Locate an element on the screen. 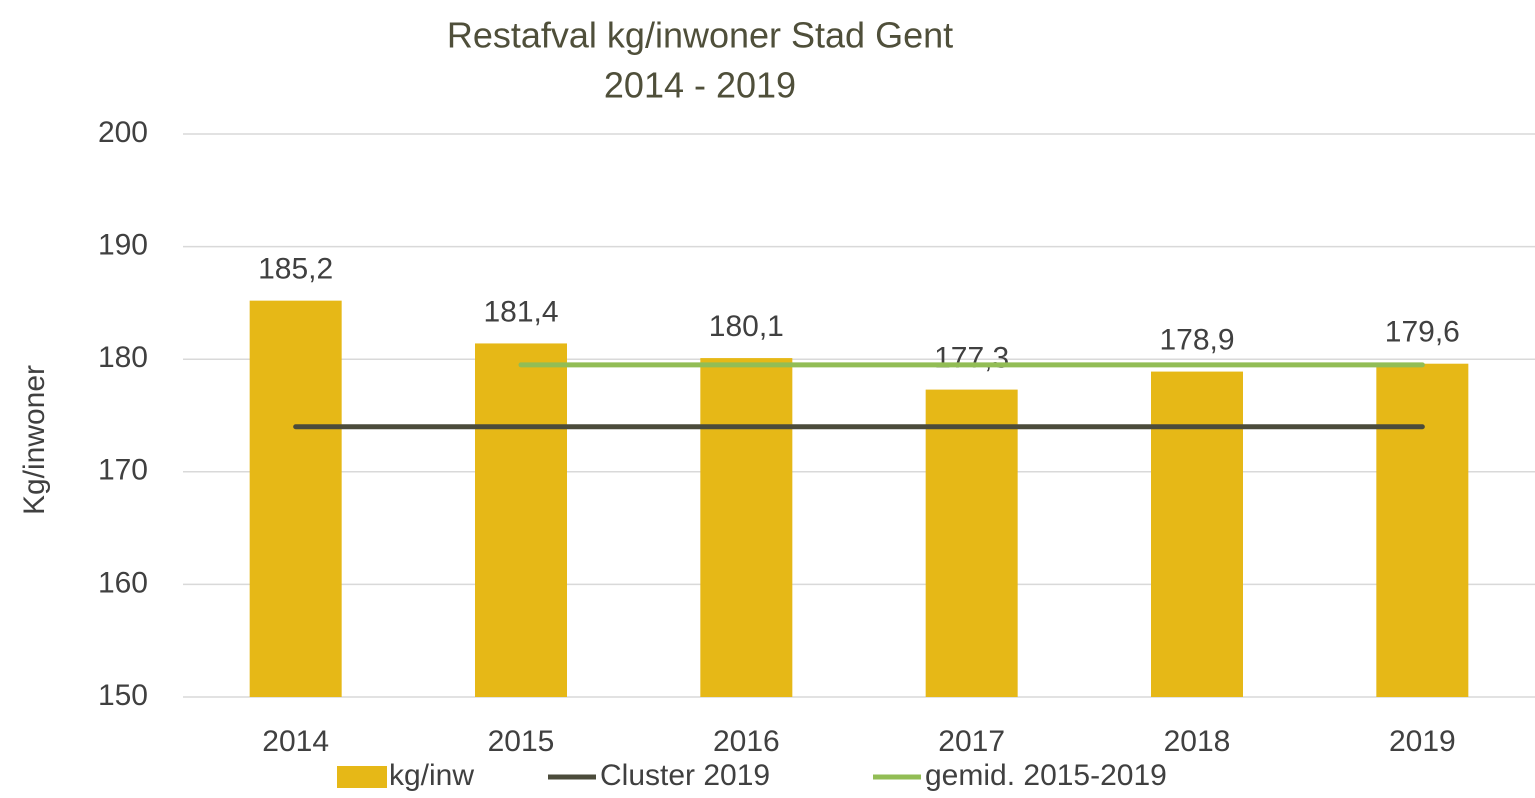 This screenshot has width=1535, height=798. legend-label: gemid. 2015-2019 is located at coordinates (1046, 775).